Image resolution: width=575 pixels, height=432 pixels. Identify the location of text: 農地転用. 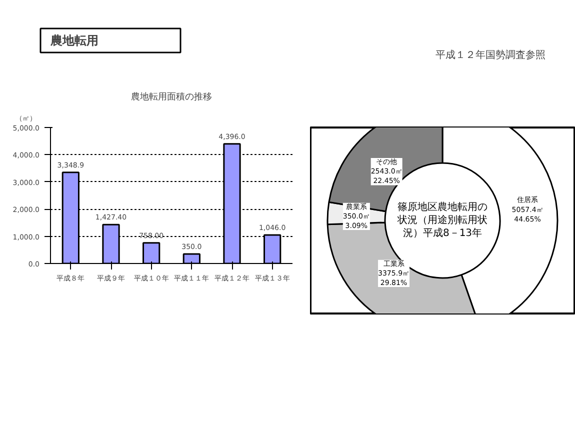
(74, 41).